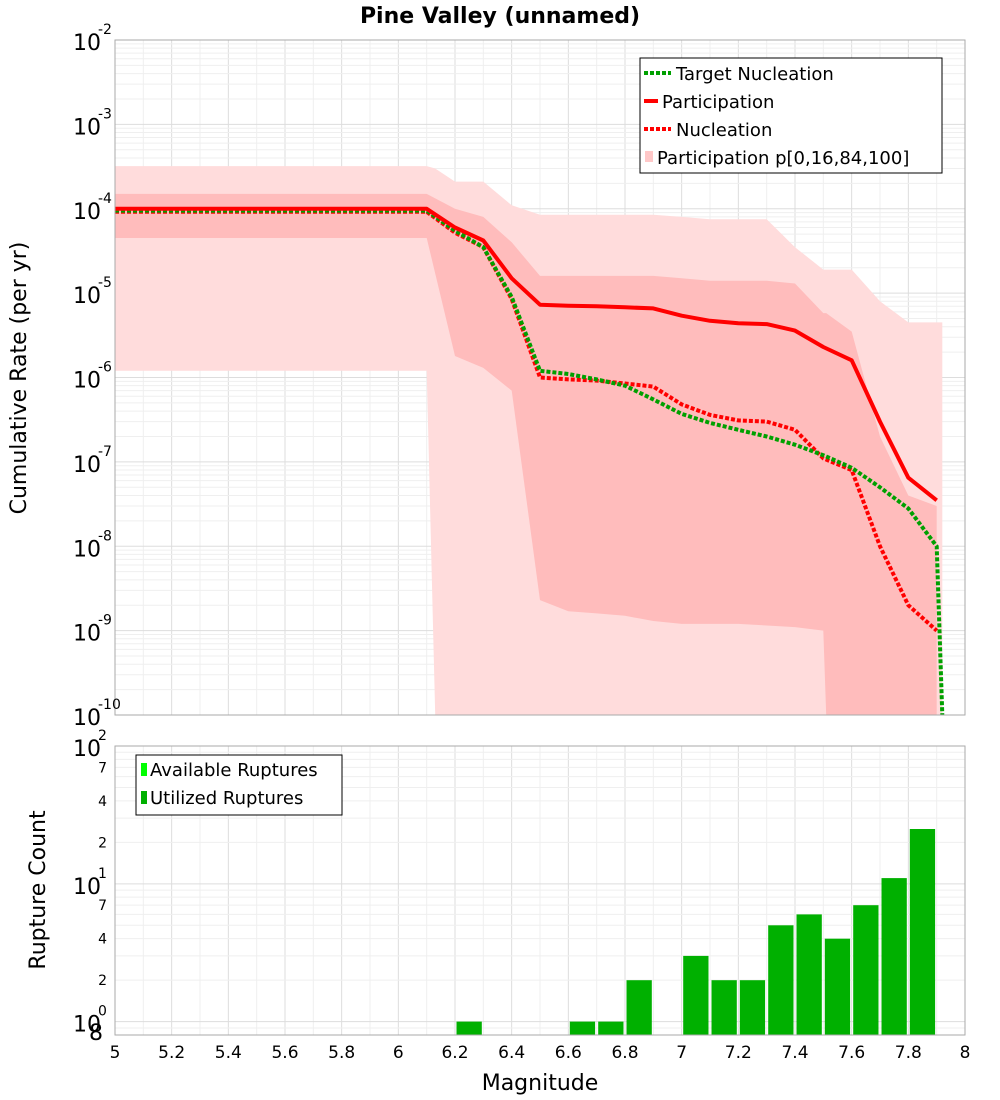 Image resolution: width=1000 pixels, height=1100 pixels. I want to click on bottom-legend-box, so click(239, 785).